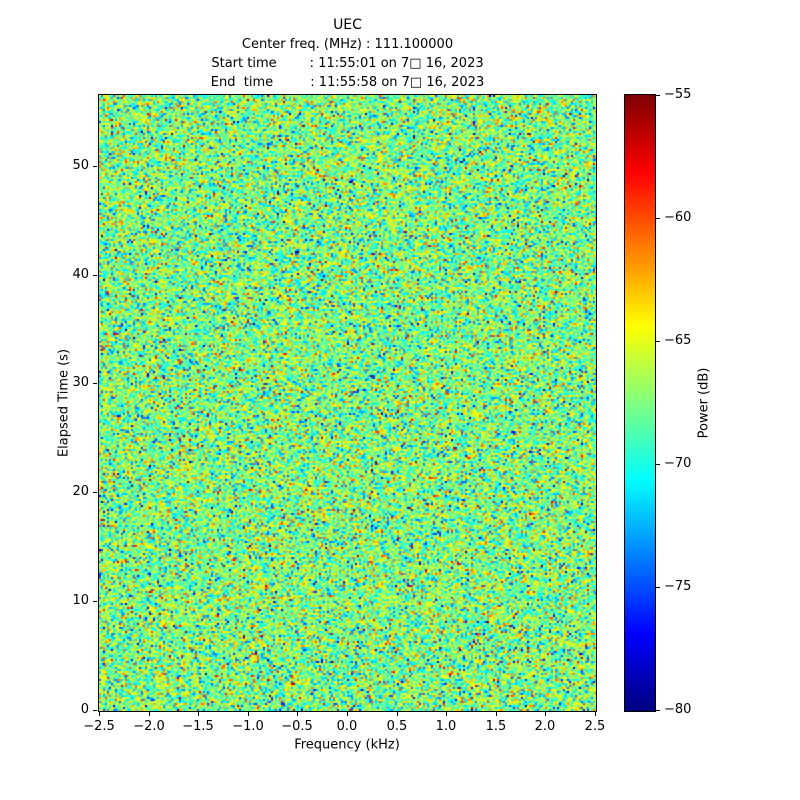 This screenshot has width=800, height=800. What do you see at coordinates (595, 726) in the screenshot?
I see `x-tick-label: 2.5` at bounding box center [595, 726].